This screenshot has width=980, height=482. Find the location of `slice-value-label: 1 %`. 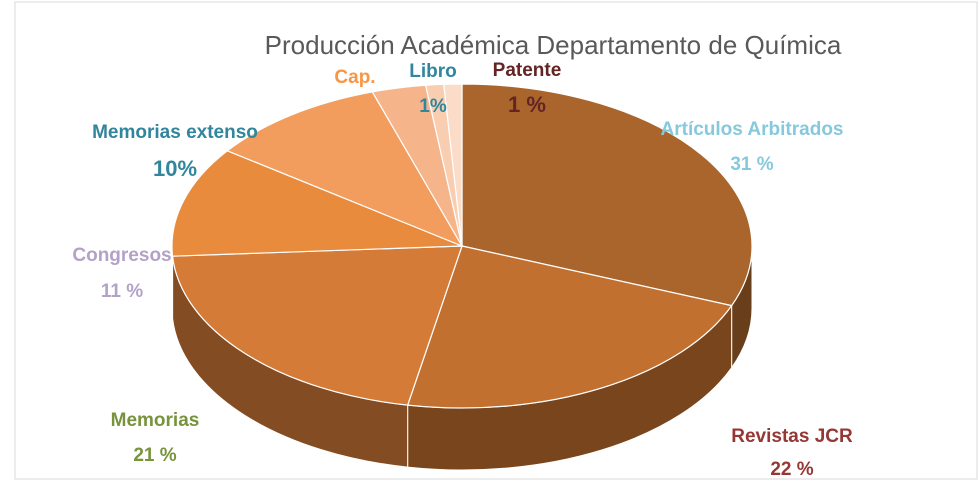

slice-value-label: 1 % is located at coordinates (527, 104).